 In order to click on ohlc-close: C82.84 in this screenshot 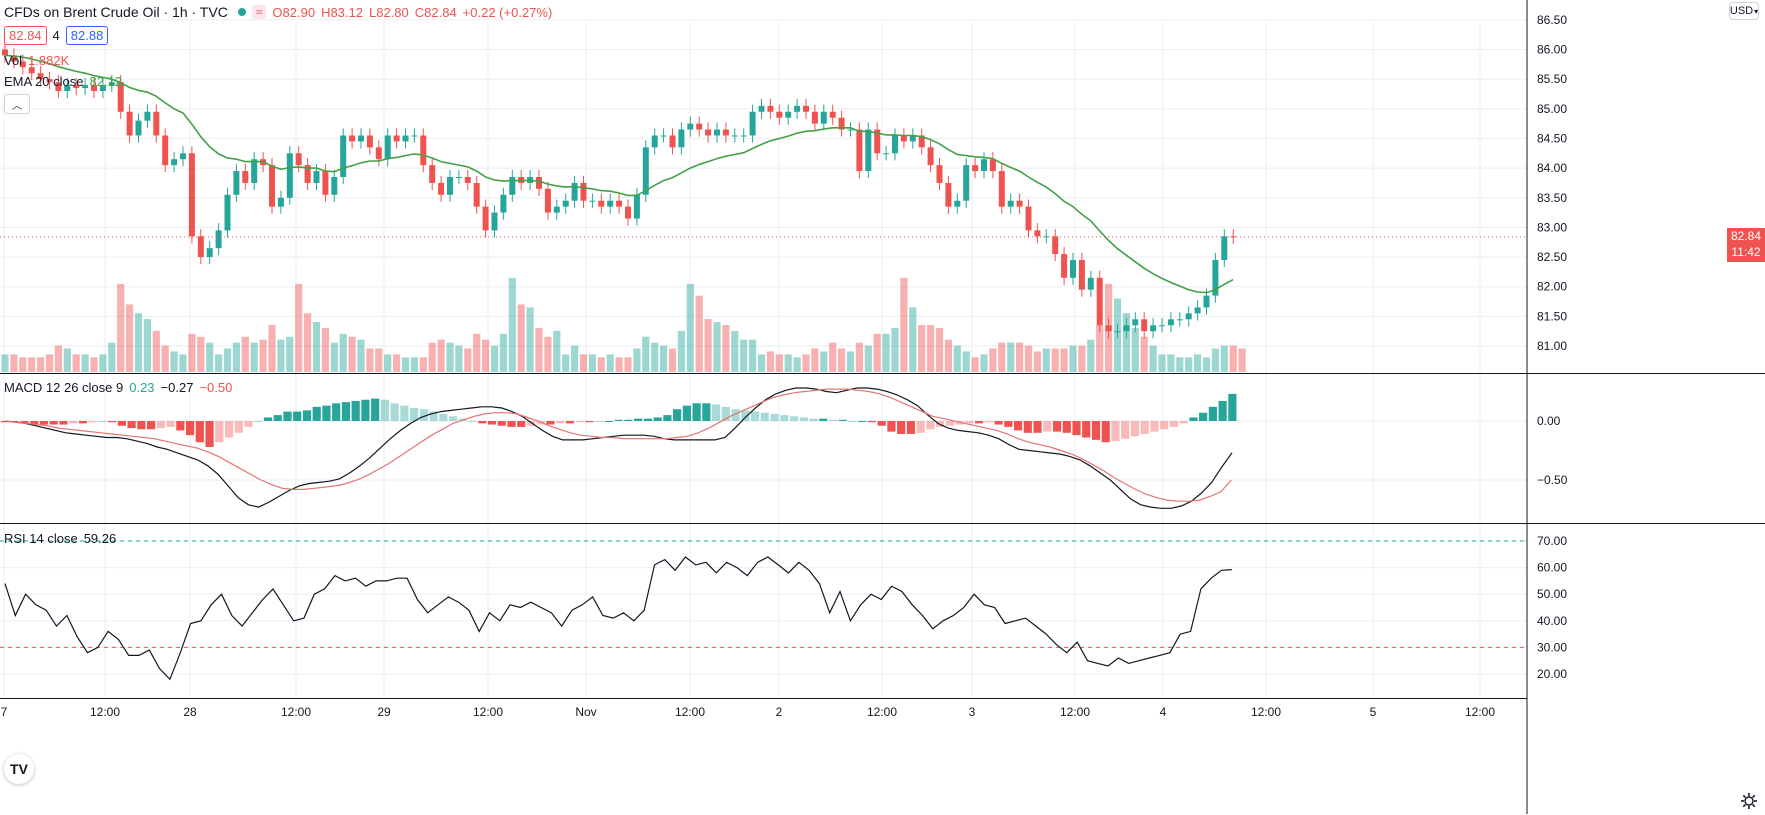, I will do `click(435, 12)`.